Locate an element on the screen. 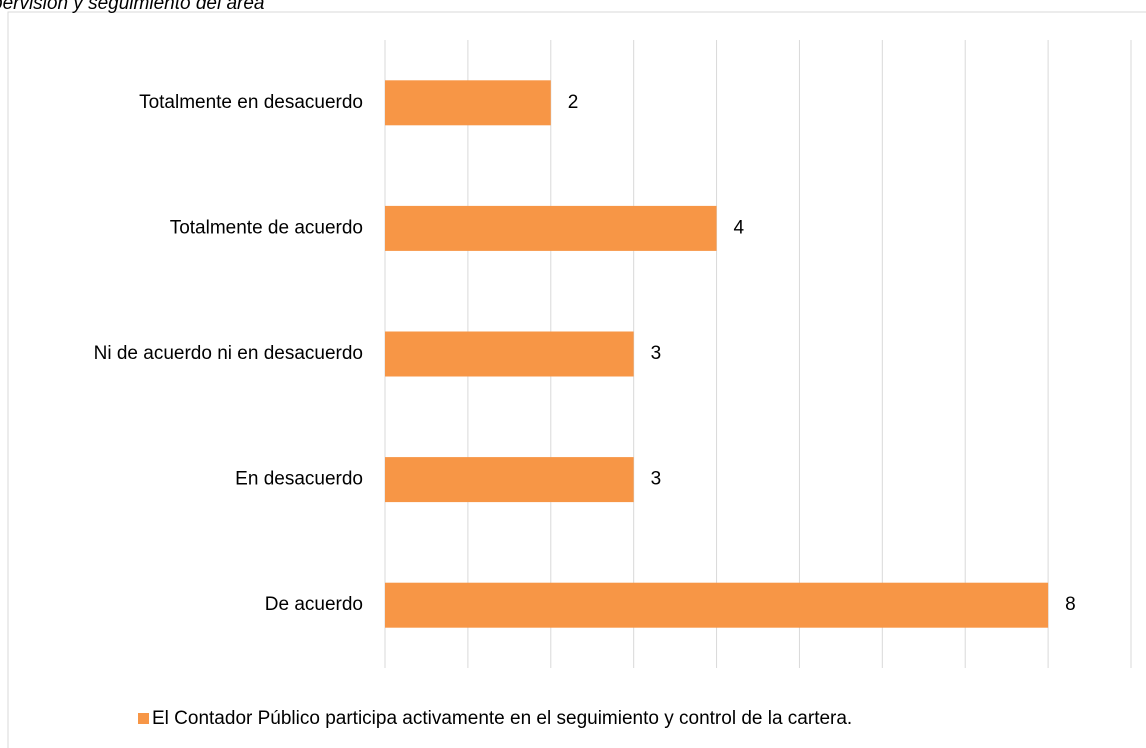 The height and width of the screenshot is (748, 1146). y-tick-label: Totalmente de acuerdo is located at coordinates (266, 227).